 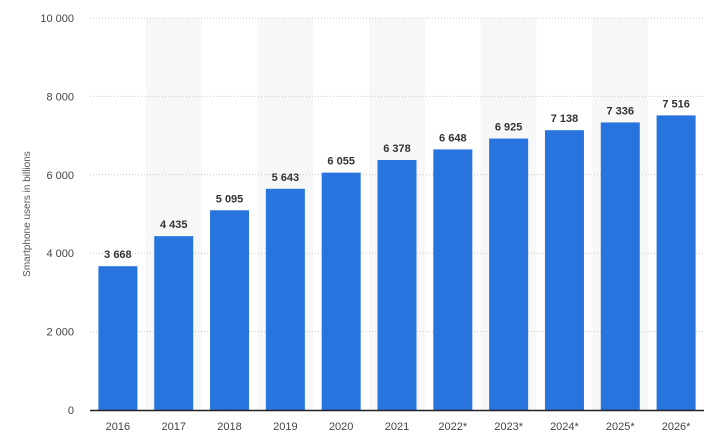 I want to click on x-tick-label: 2021, so click(x=397, y=427).